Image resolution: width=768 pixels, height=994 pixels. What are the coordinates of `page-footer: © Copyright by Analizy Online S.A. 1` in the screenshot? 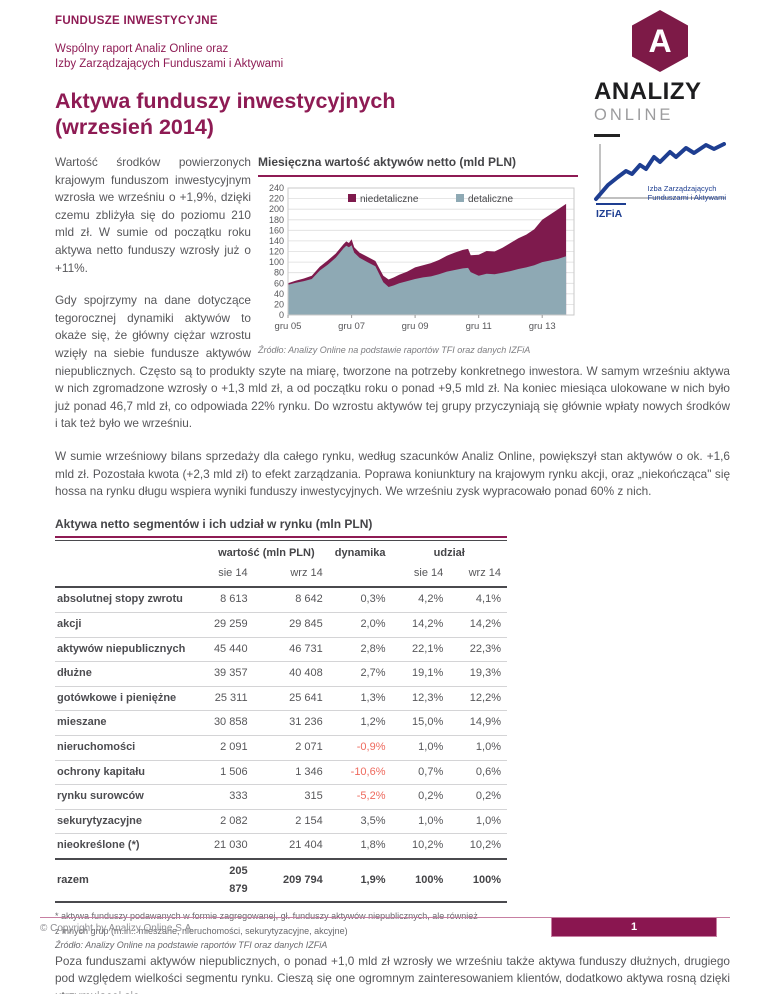 It's located at (385, 929).